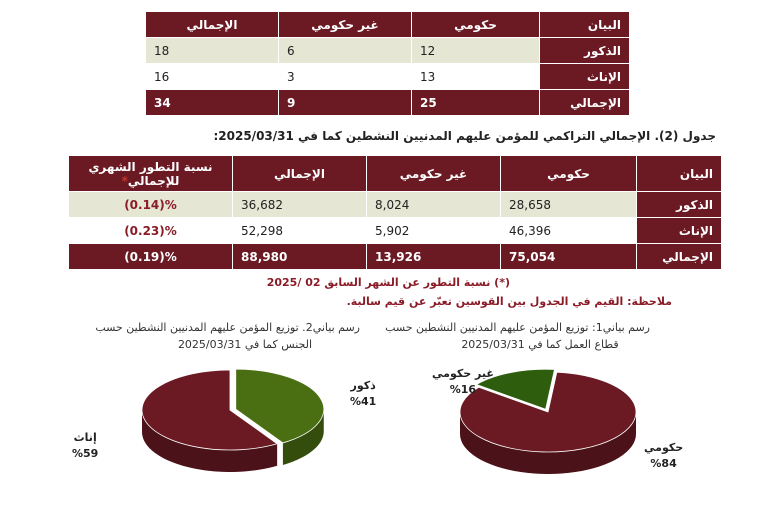 The image size is (768, 513). What do you see at coordinates (85, 453) in the screenshot?
I see `slice-pct: %59` at bounding box center [85, 453].